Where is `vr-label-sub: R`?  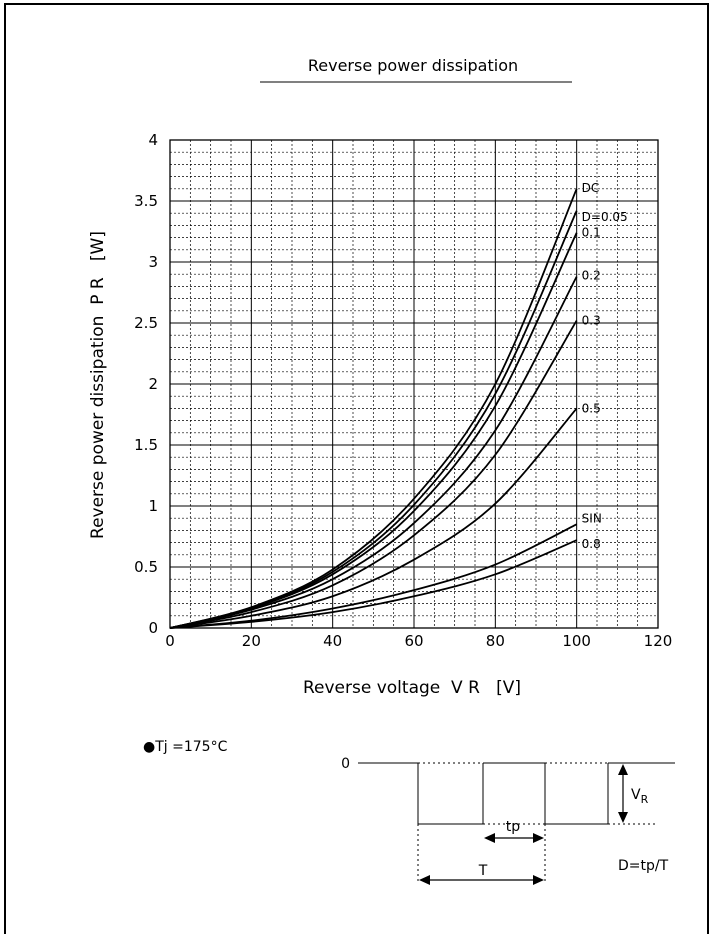
vr-label-sub: R is located at coordinates (645, 799).